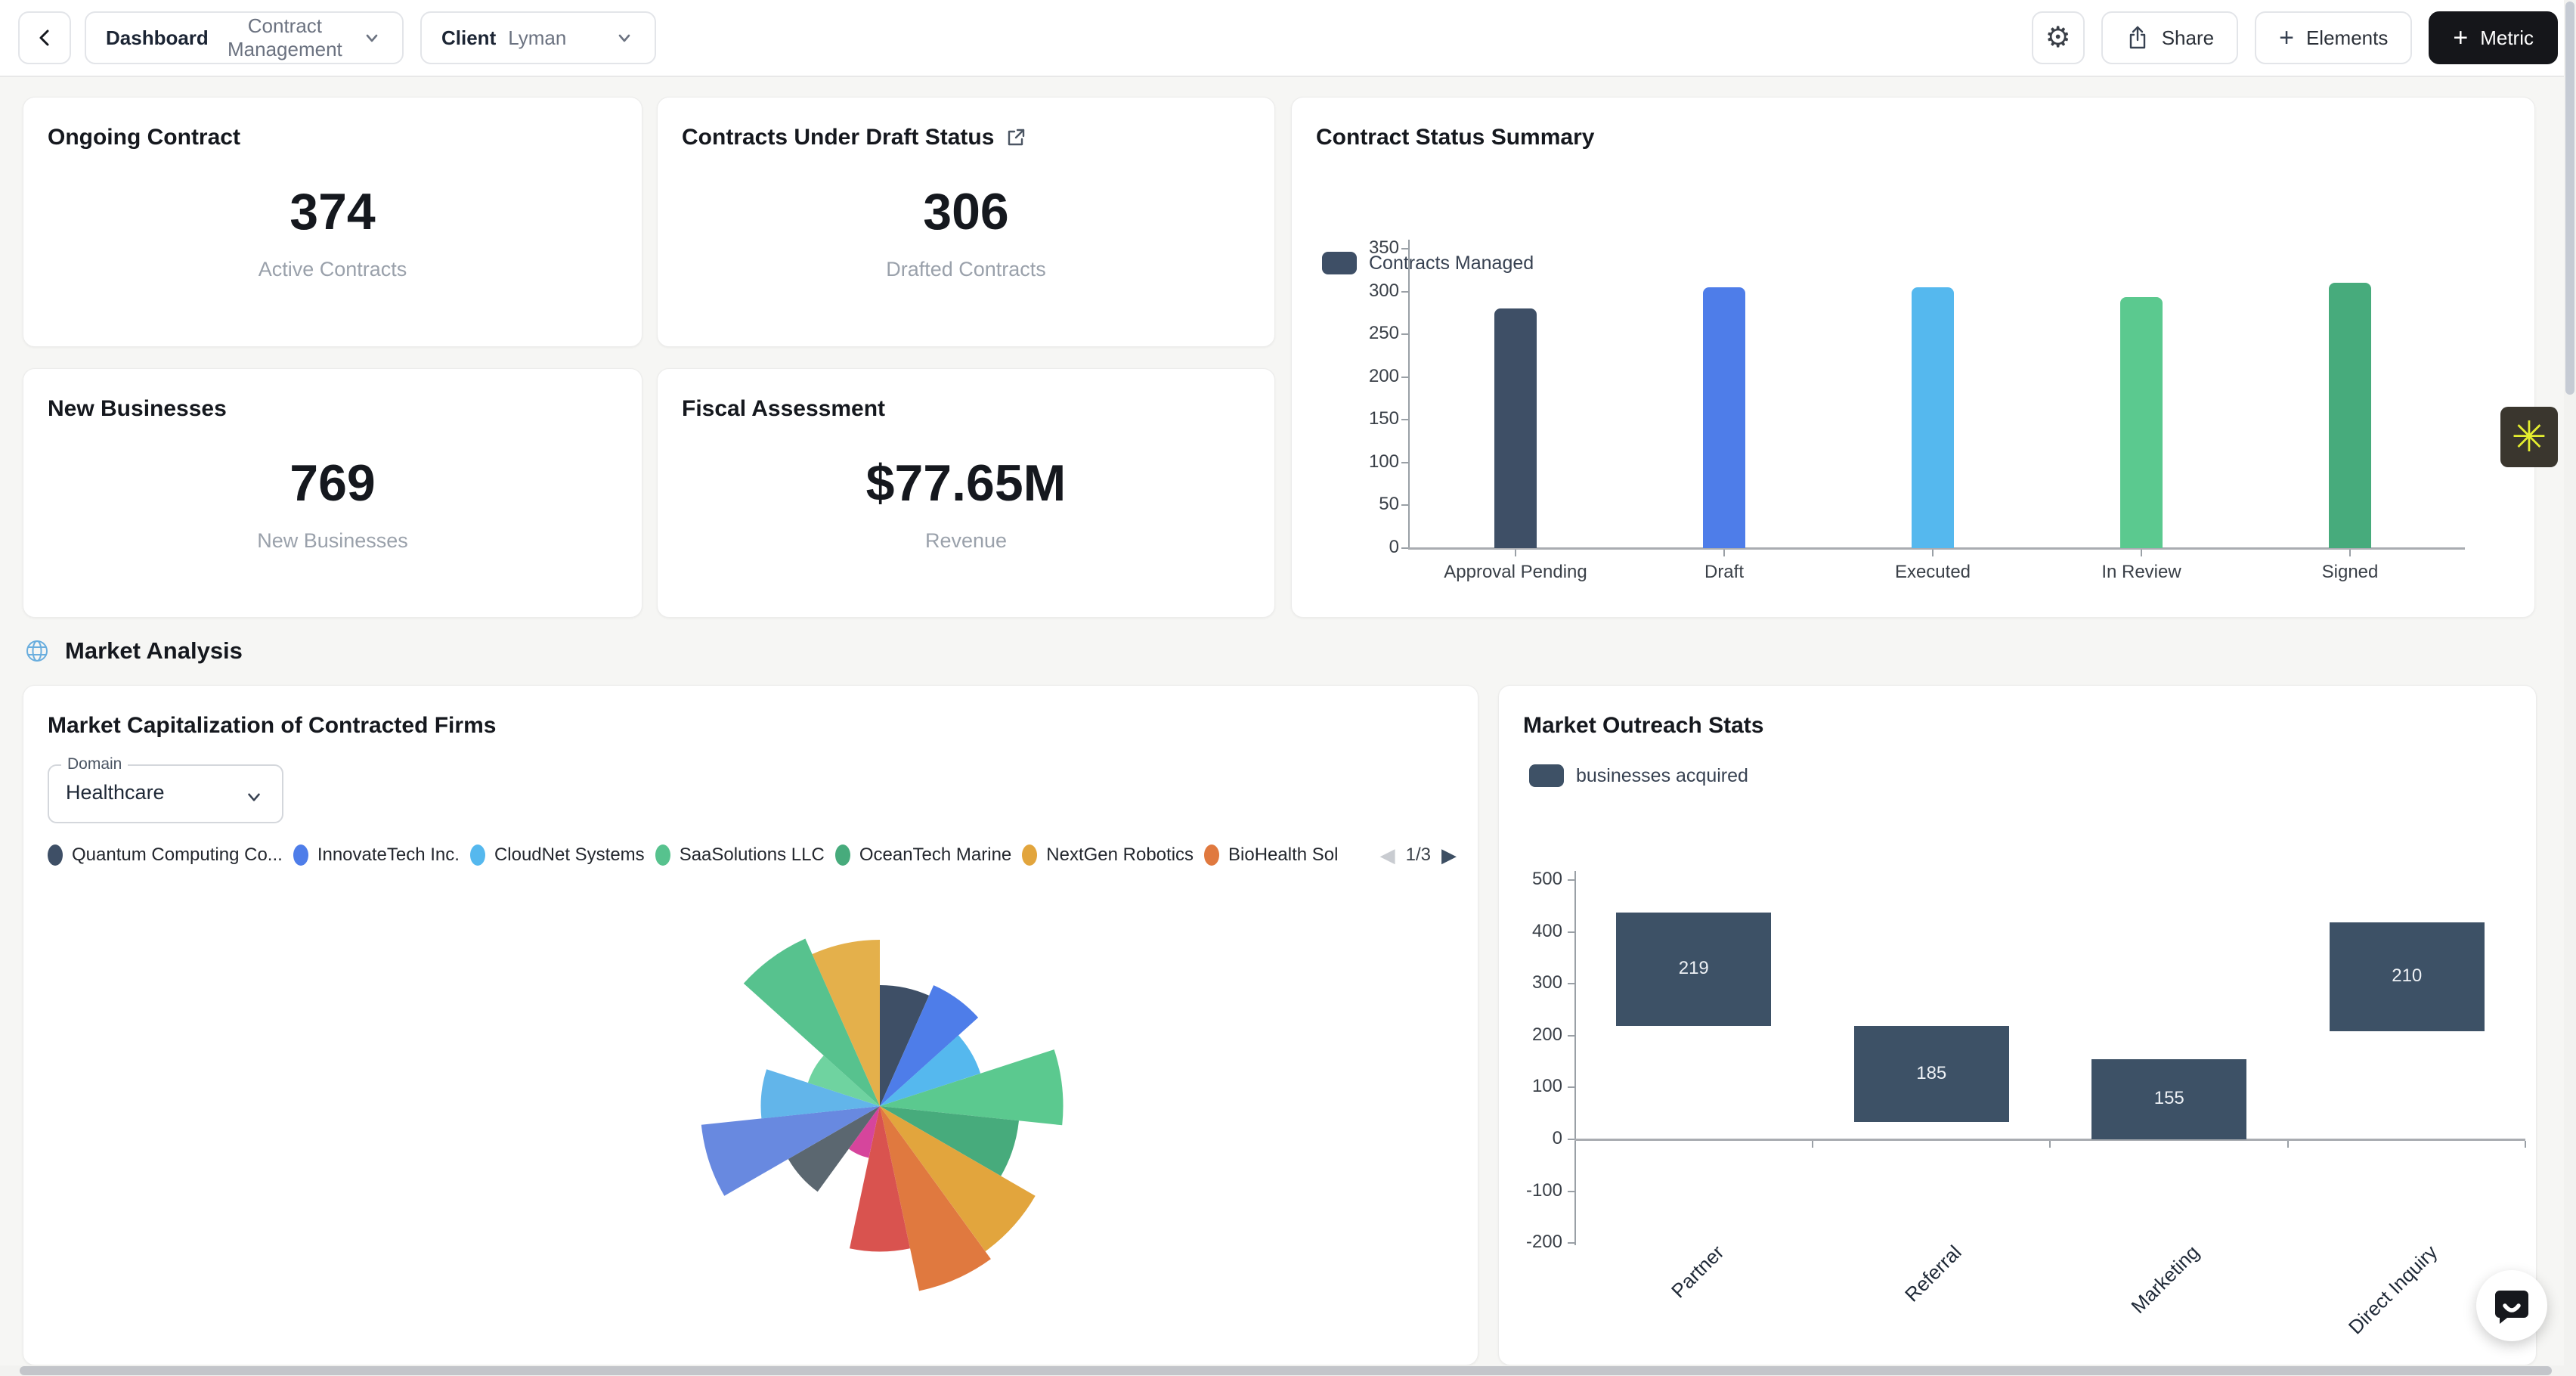 The width and height of the screenshot is (2576, 1376). I want to click on y-tick-label: 50, so click(1389, 504).